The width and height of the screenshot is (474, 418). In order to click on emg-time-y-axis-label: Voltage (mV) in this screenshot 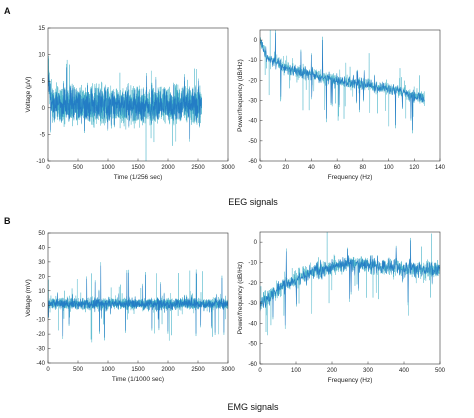, I will do `click(28, 298)`.